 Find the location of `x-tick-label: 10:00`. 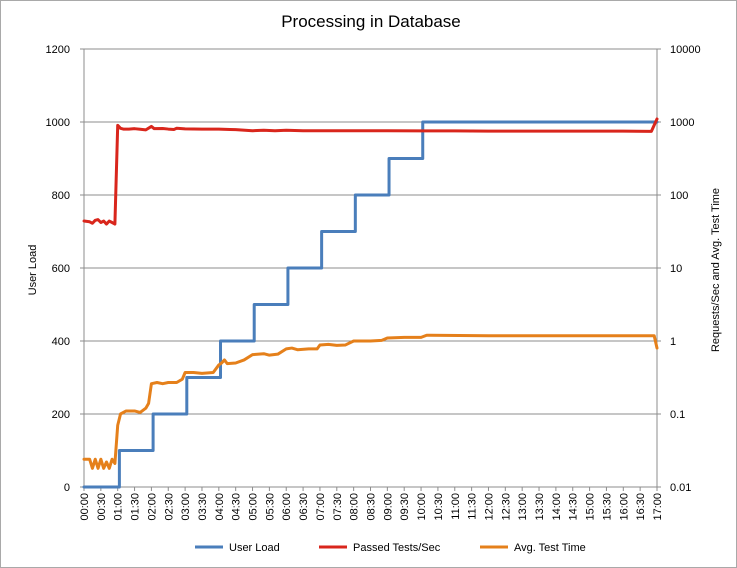

x-tick-label: 10:00 is located at coordinates (422, 507).